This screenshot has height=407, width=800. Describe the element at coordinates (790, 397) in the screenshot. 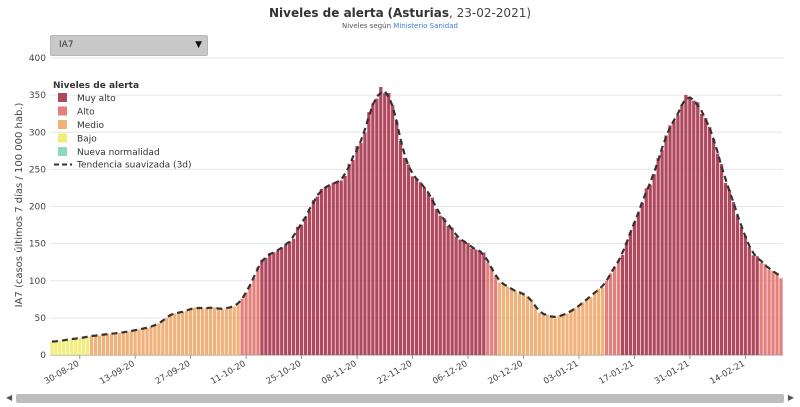

I see `scroll-right-icon: ▶` at that location.